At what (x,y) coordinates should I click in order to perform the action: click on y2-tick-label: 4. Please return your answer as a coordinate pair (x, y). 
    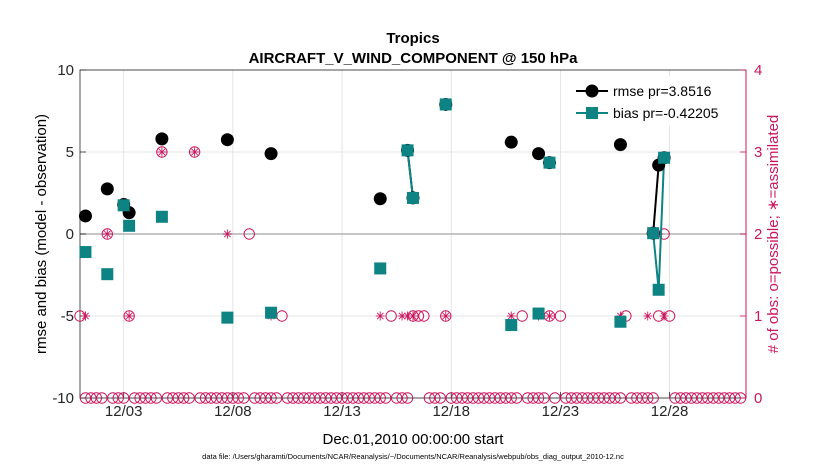
    Looking at the image, I should click on (758, 70).